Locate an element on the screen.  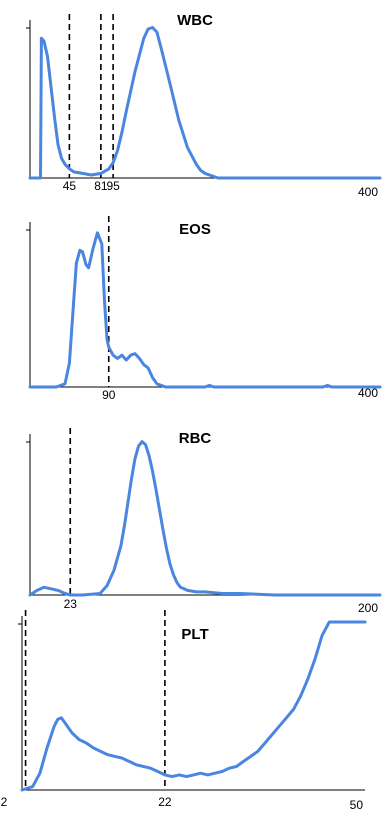
gate-marker-label: 45 is located at coordinates (70, 186).